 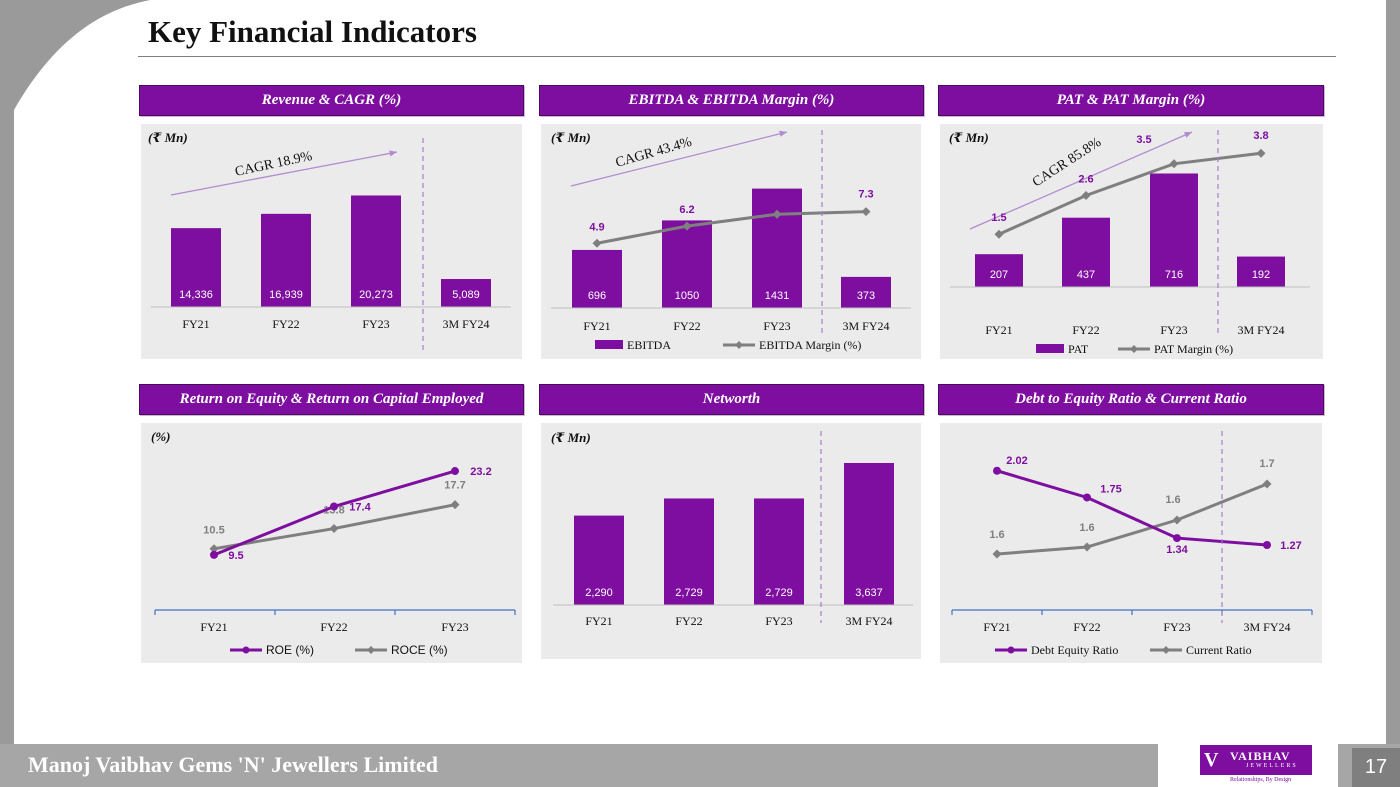 What do you see at coordinates (810, 345) in the screenshot?
I see `legend-label: EBITDA Margin (%)` at bounding box center [810, 345].